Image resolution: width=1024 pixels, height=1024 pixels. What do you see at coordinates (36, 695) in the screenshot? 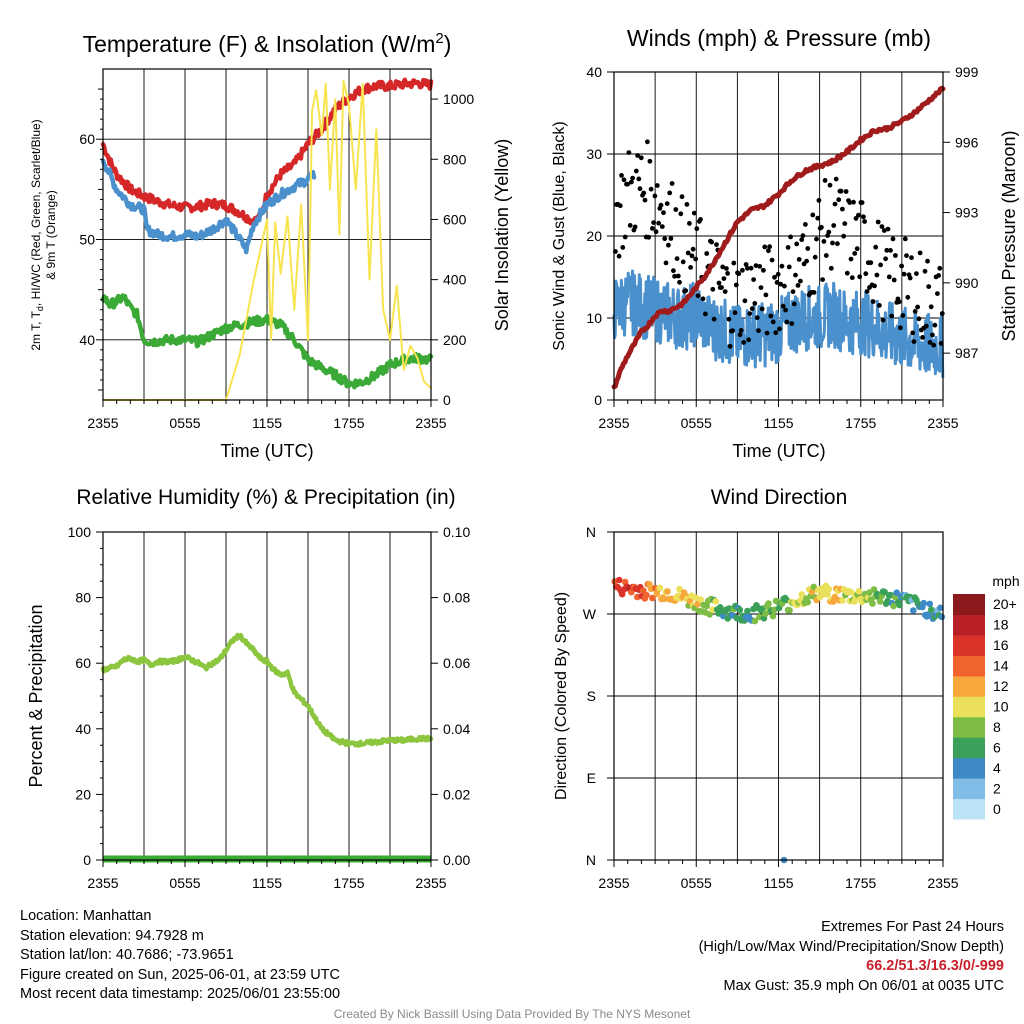
I see `humidity-ylabel-left: Percent & Precipitation` at bounding box center [36, 695].